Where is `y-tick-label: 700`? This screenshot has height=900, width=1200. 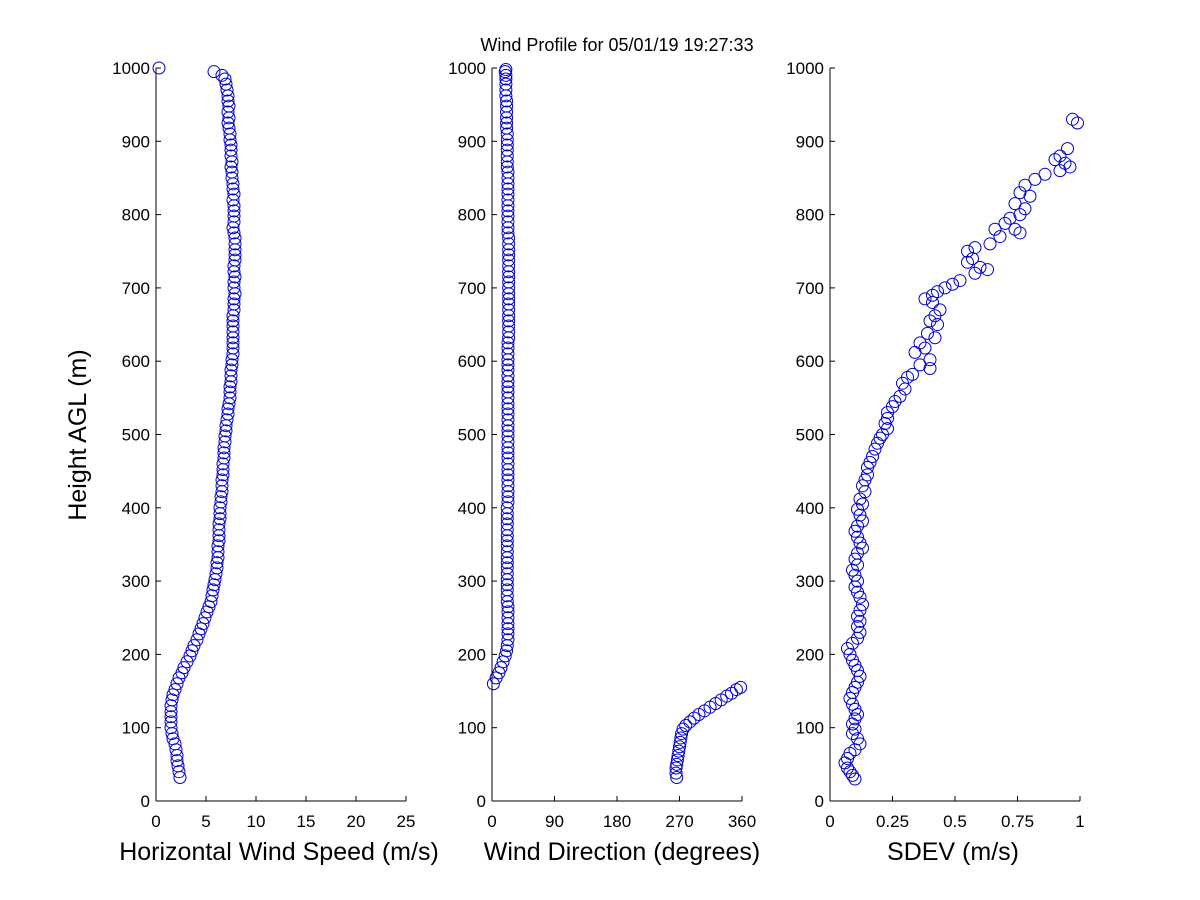
y-tick-label: 700 is located at coordinates (810, 288).